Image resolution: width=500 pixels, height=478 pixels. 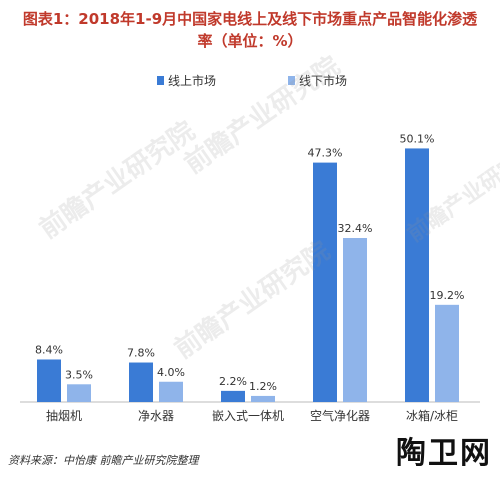 What do you see at coordinates (248, 416) in the screenshot?
I see `category-label: 嵌入式一体机` at bounding box center [248, 416].